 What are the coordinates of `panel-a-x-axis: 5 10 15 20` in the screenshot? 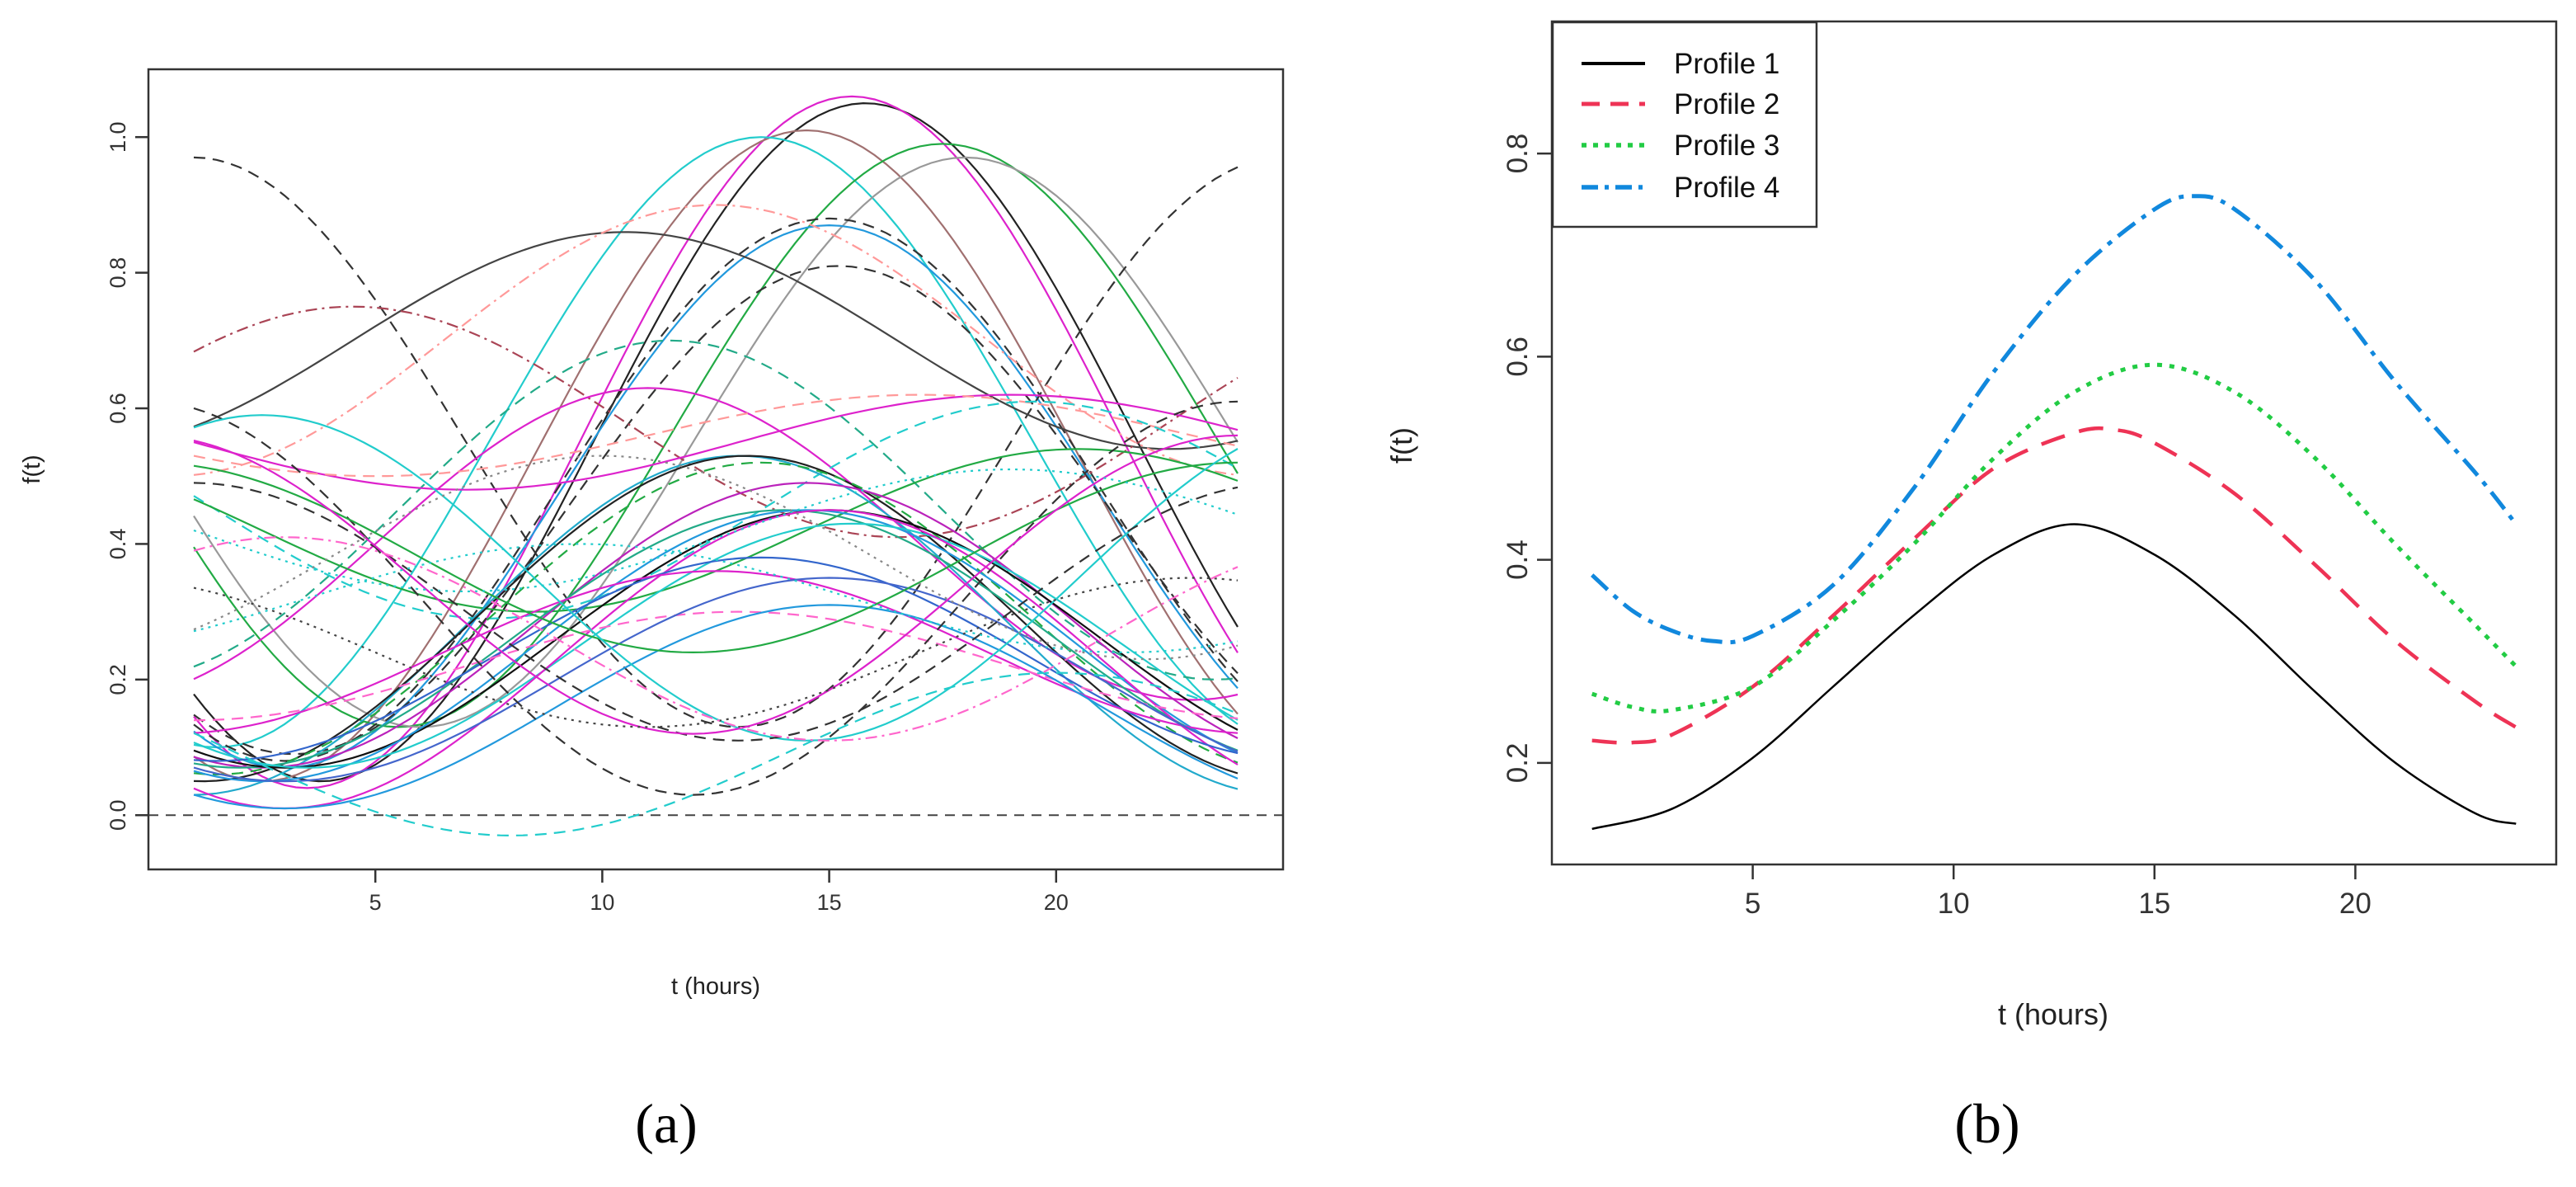 It's located at (719, 892).